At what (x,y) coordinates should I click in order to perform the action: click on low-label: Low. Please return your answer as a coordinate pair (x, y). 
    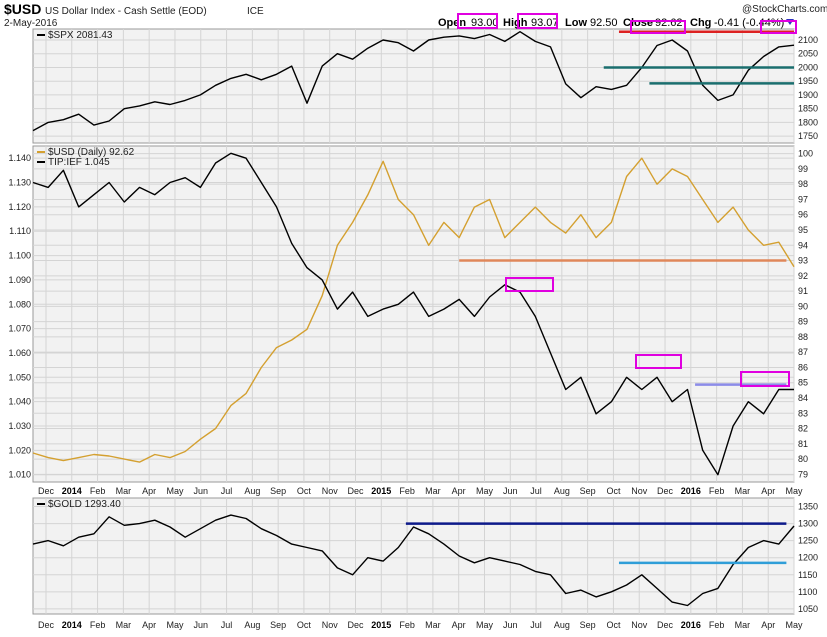
    Looking at the image, I should click on (576, 23).